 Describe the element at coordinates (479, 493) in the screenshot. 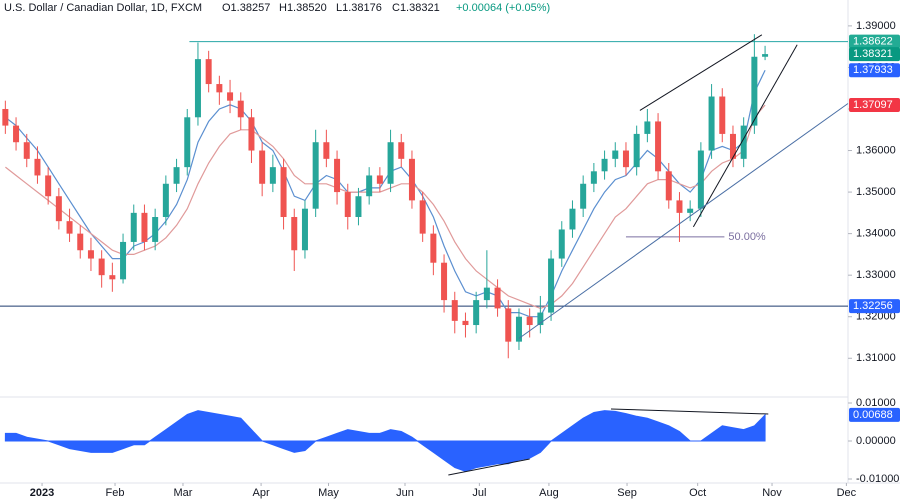

I see `x-tick-label: Jul` at that location.